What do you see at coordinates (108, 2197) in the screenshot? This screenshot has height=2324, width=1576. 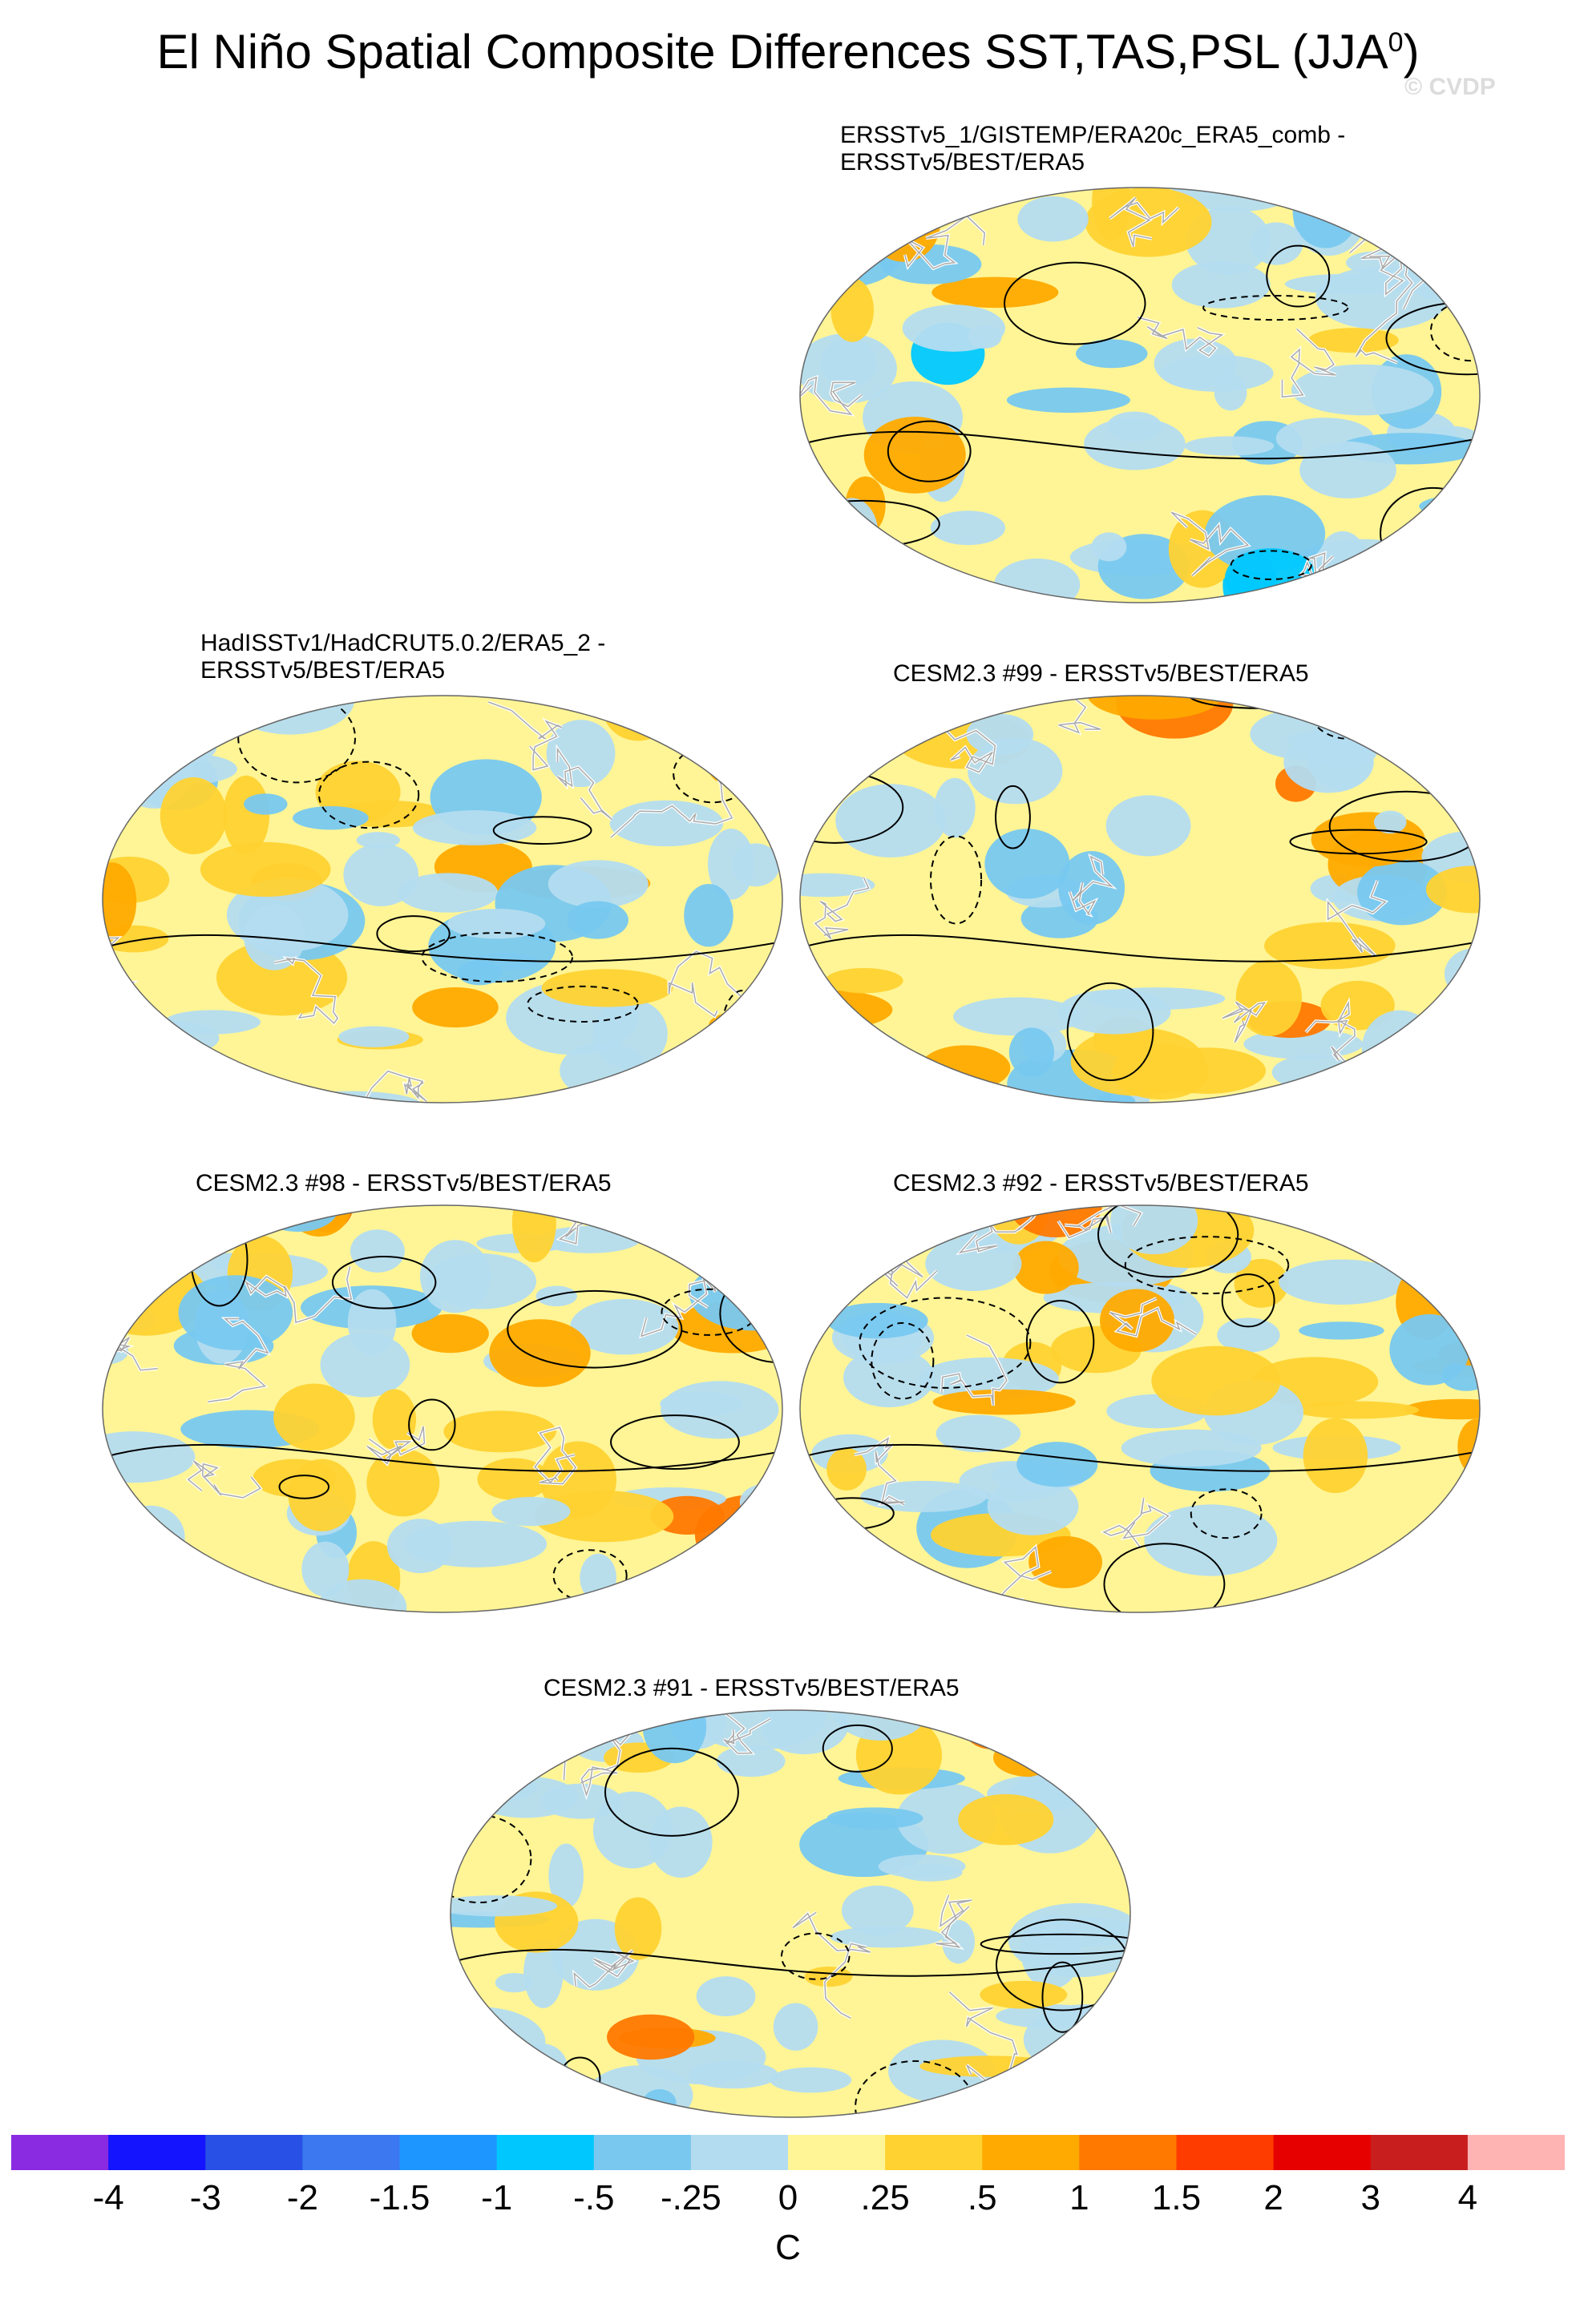 I see `colorbar-tick-label: -4` at bounding box center [108, 2197].